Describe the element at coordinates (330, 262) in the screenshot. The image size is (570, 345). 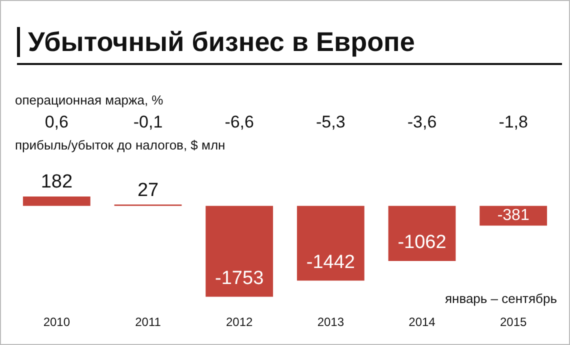
I see `data-label: -1442` at that location.